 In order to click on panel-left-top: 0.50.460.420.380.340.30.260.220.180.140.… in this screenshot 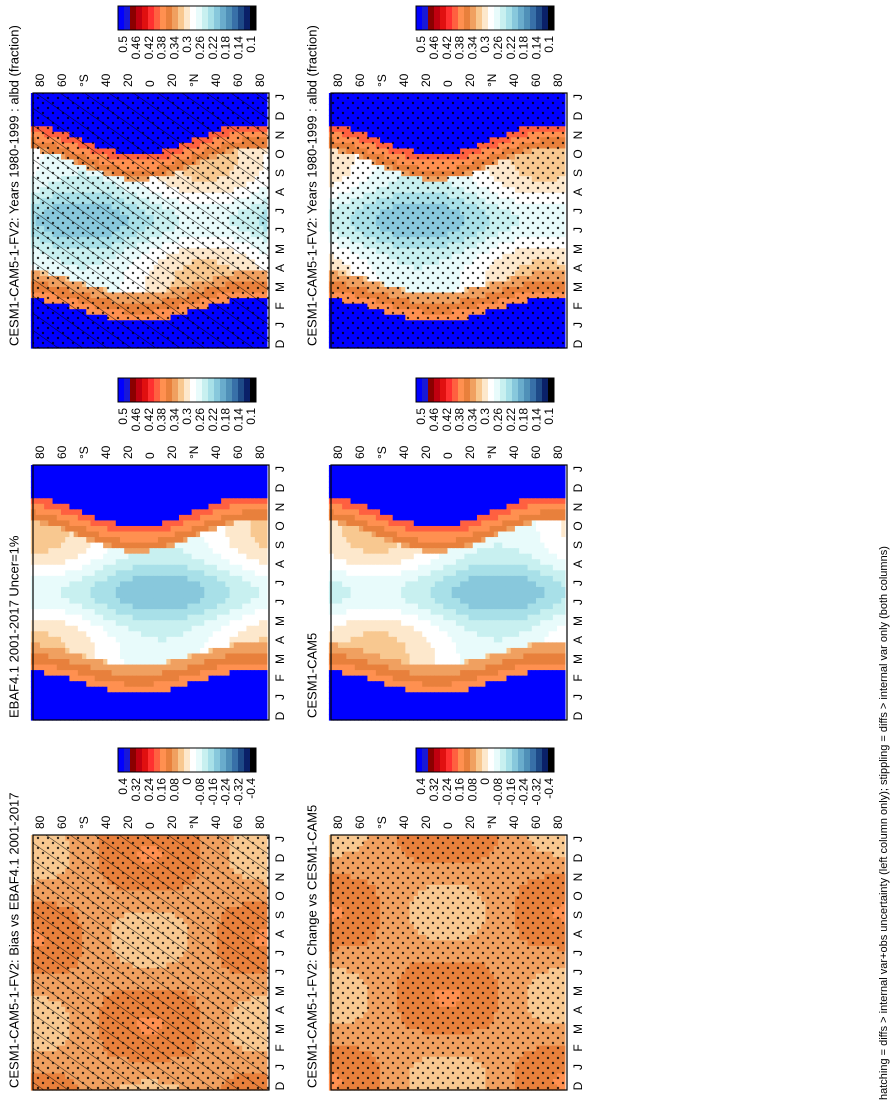, I will do `click(146, 177)`.